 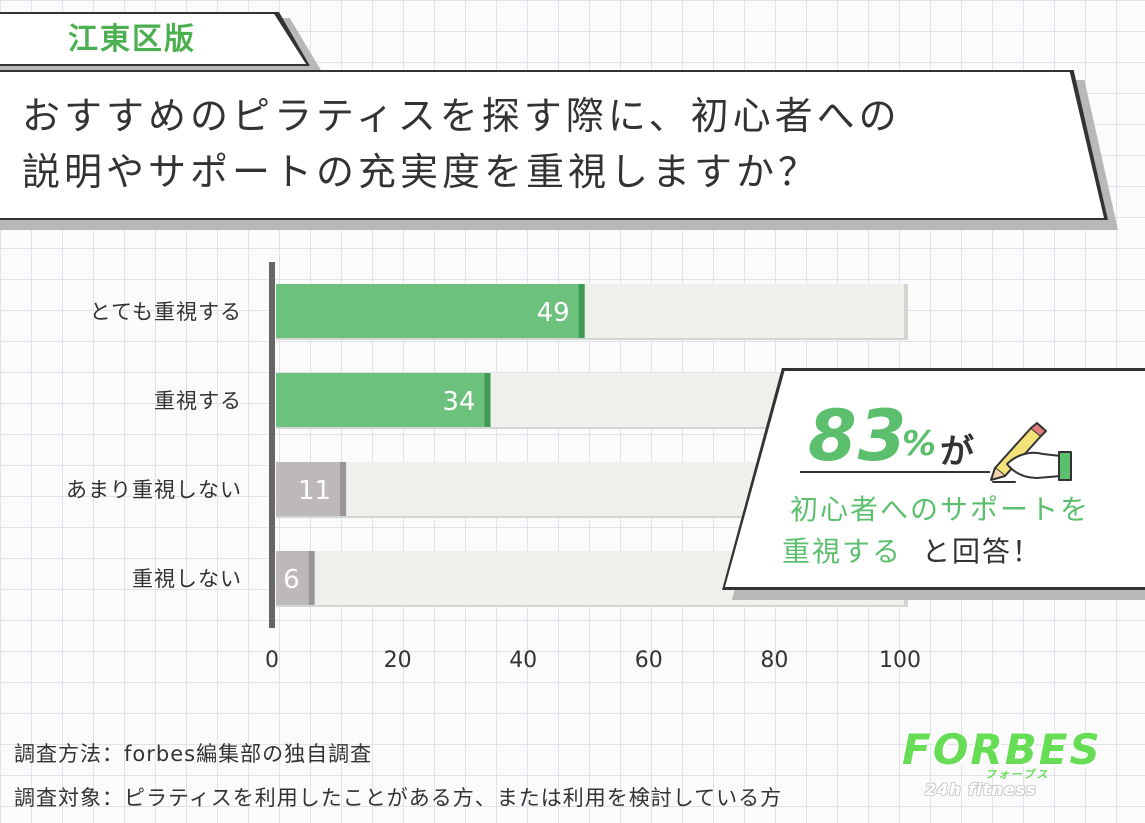 I want to click on x-tick-label: 40, so click(x=523, y=660).